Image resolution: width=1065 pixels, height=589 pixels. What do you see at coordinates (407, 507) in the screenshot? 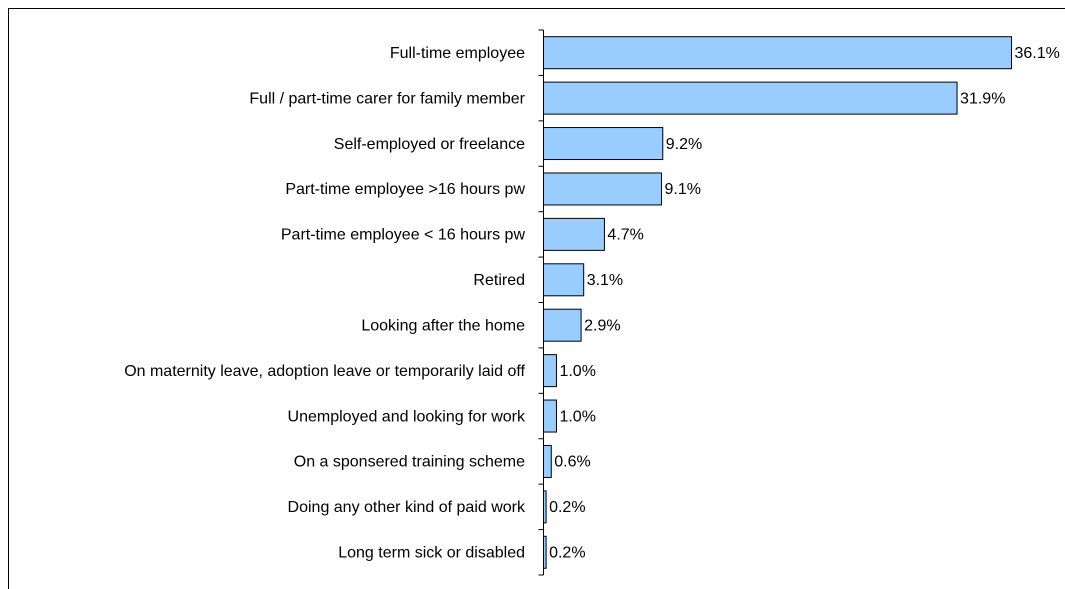
I see `category-label: Doing any other kind of paid work` at bounding box center [407, 507].